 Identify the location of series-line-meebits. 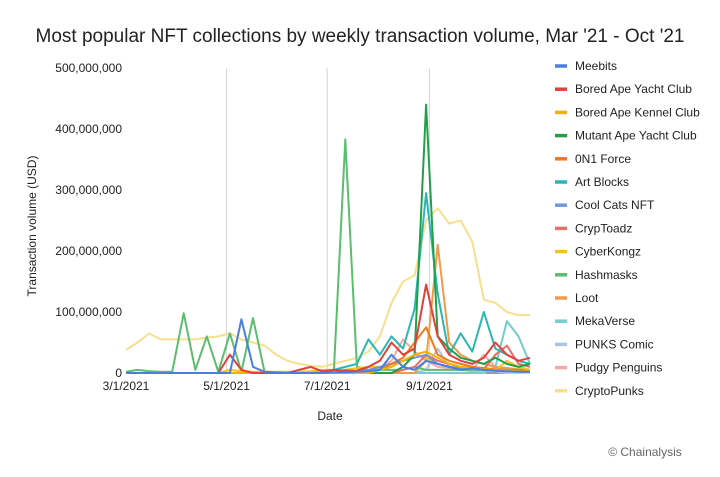
(328, 346).